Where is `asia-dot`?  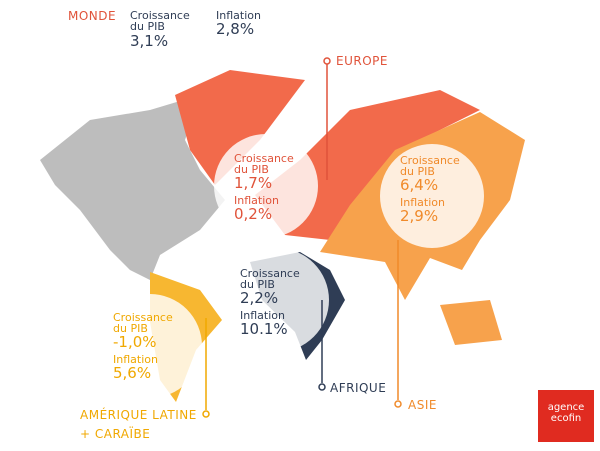
asia-dot is located at coordinates (398, 404).